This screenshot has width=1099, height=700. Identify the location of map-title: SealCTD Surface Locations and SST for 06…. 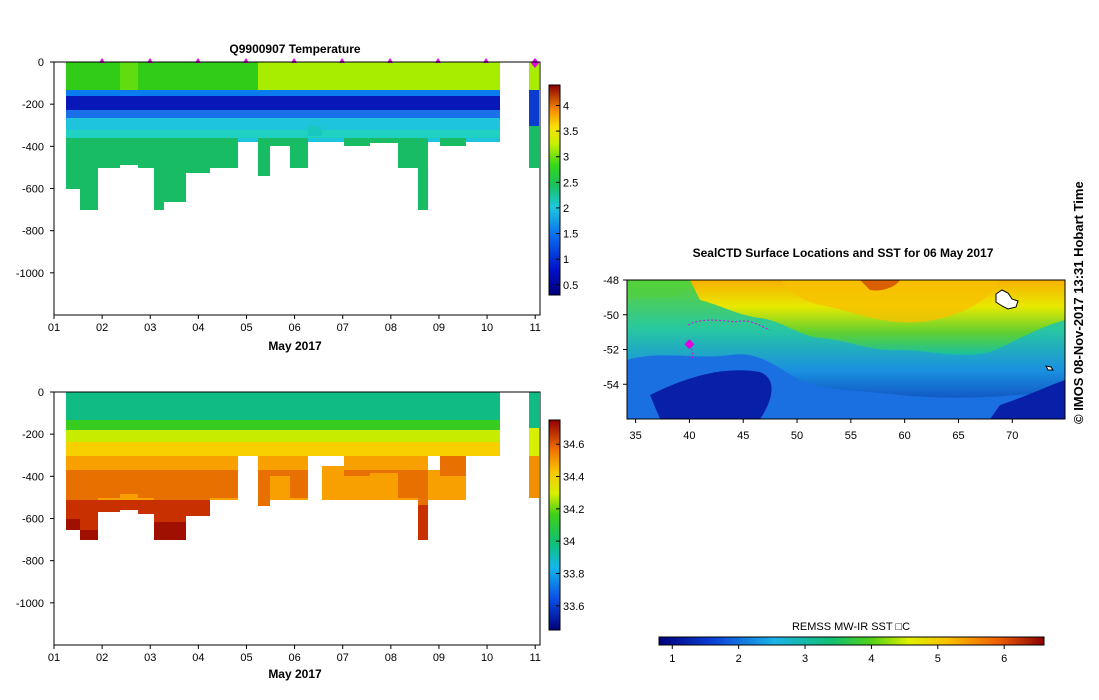
(843, 253).